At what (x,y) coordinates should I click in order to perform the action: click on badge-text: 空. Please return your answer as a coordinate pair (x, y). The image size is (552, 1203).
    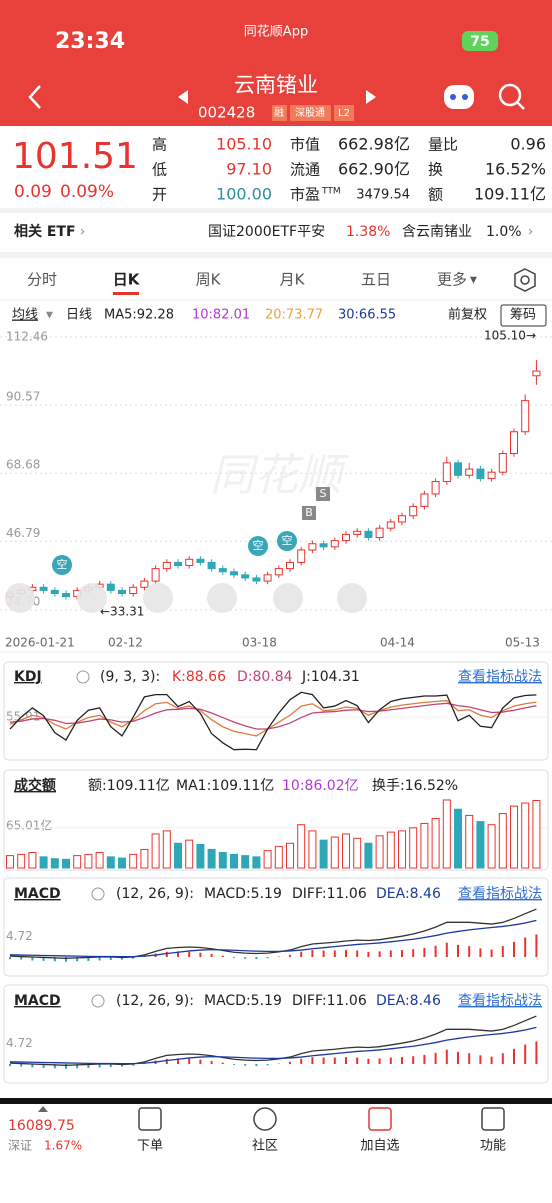
    Looking at the image, I should click on (258, 545).